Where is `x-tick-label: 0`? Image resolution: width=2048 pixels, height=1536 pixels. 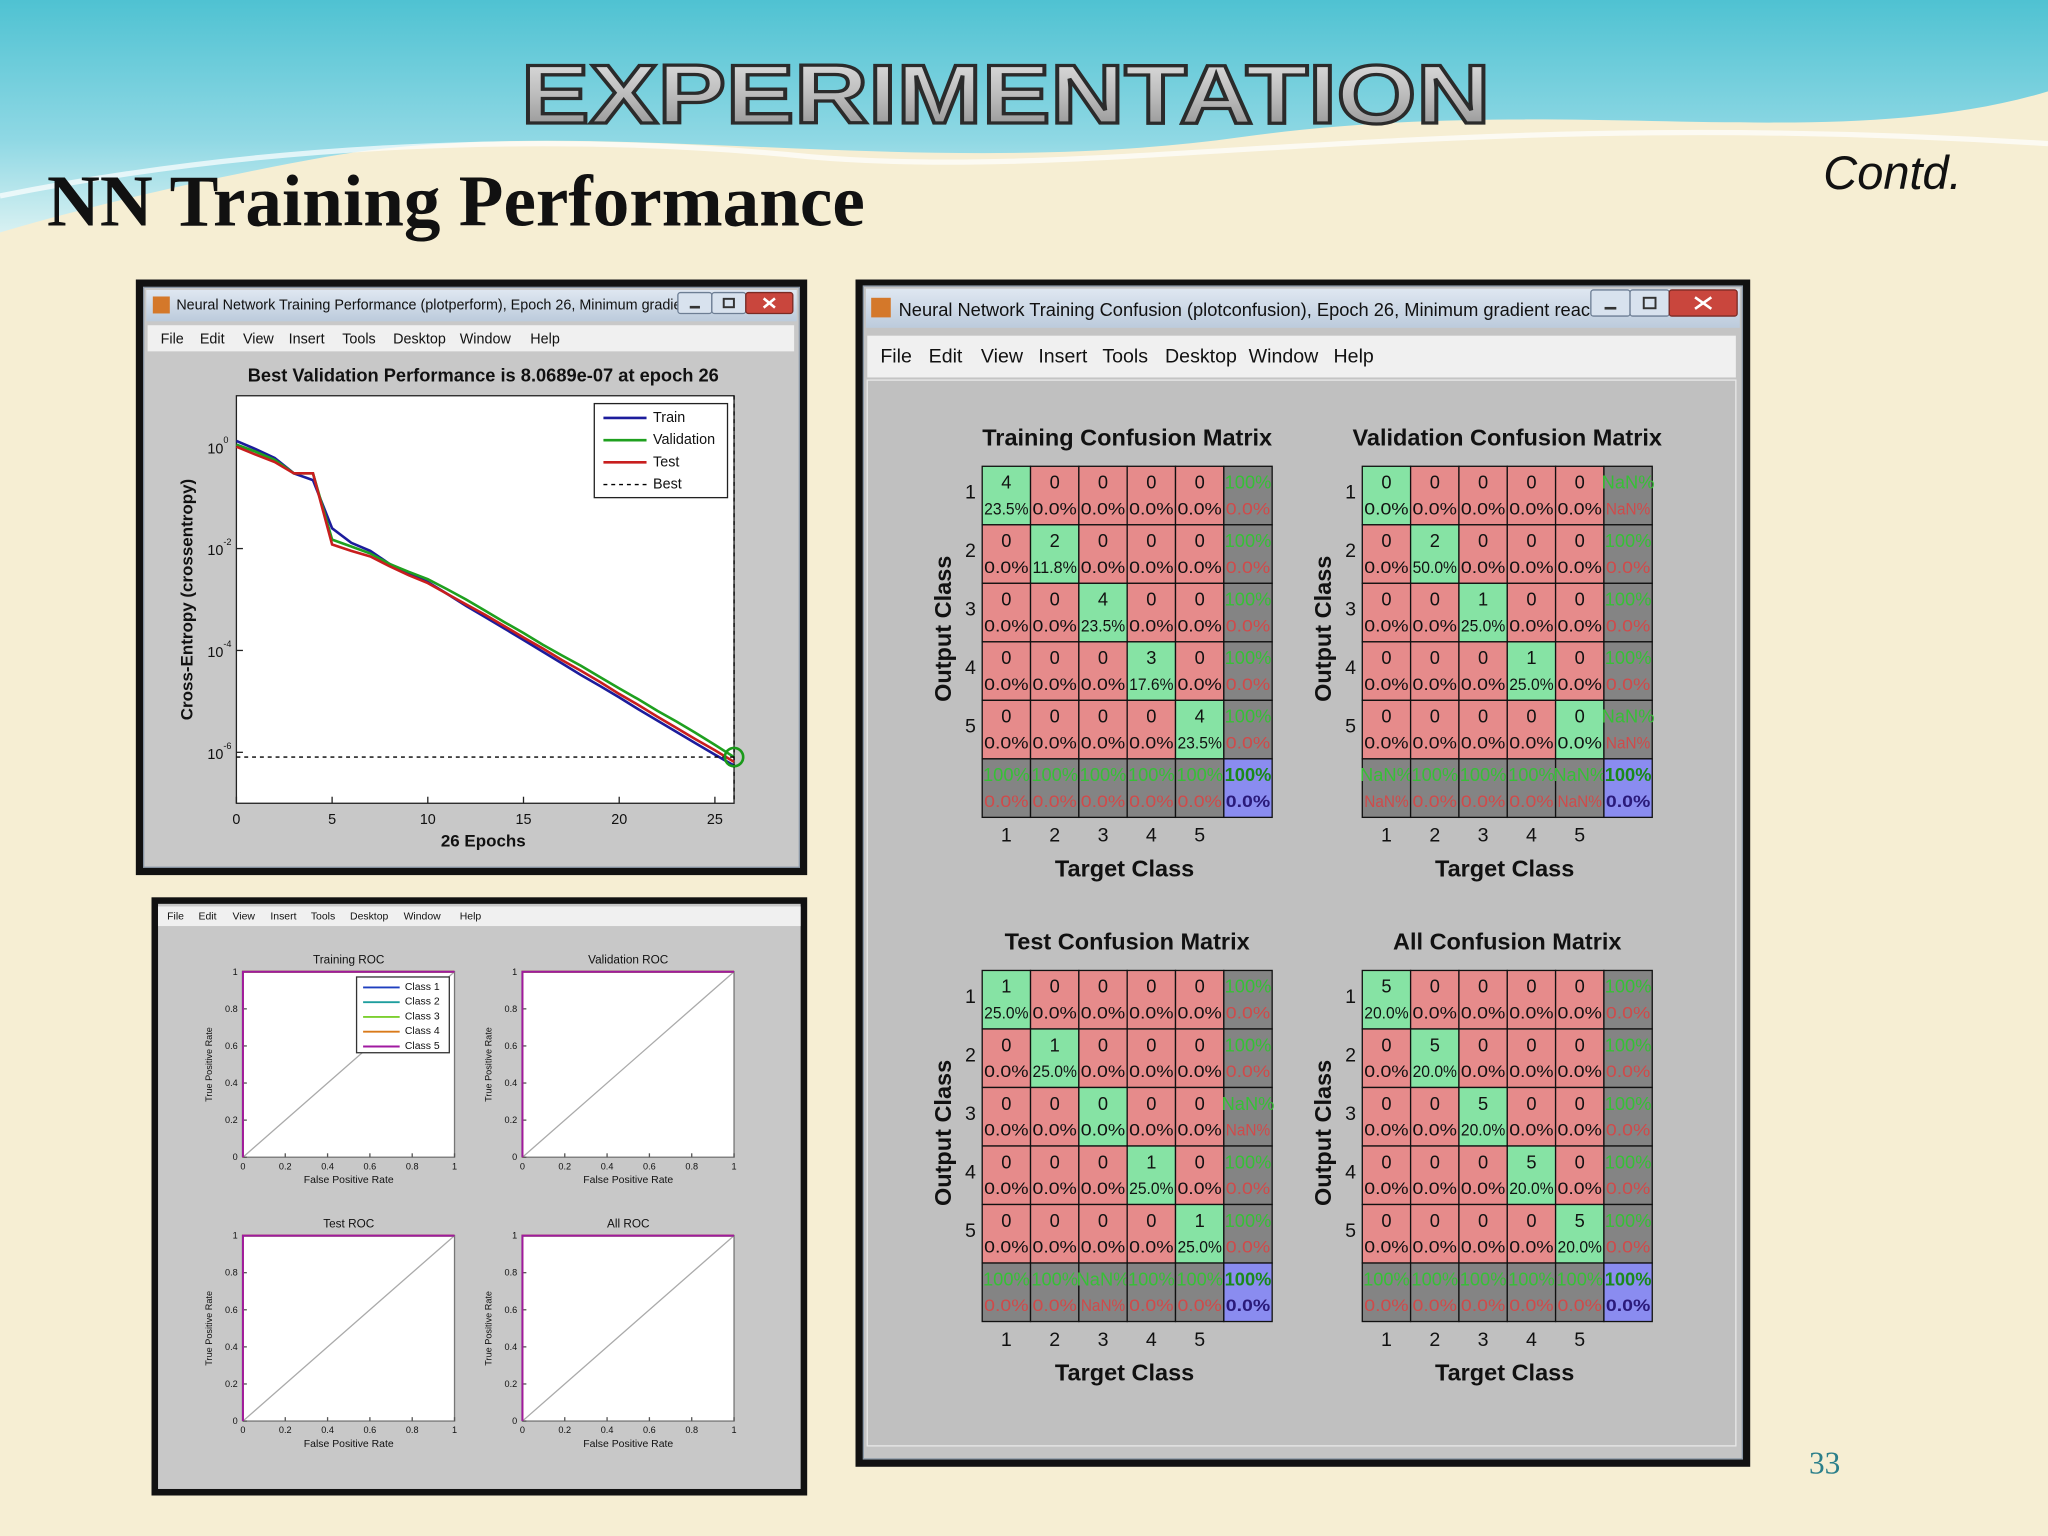 x-tick-label: 0 is located at coordinates (242, 1166).